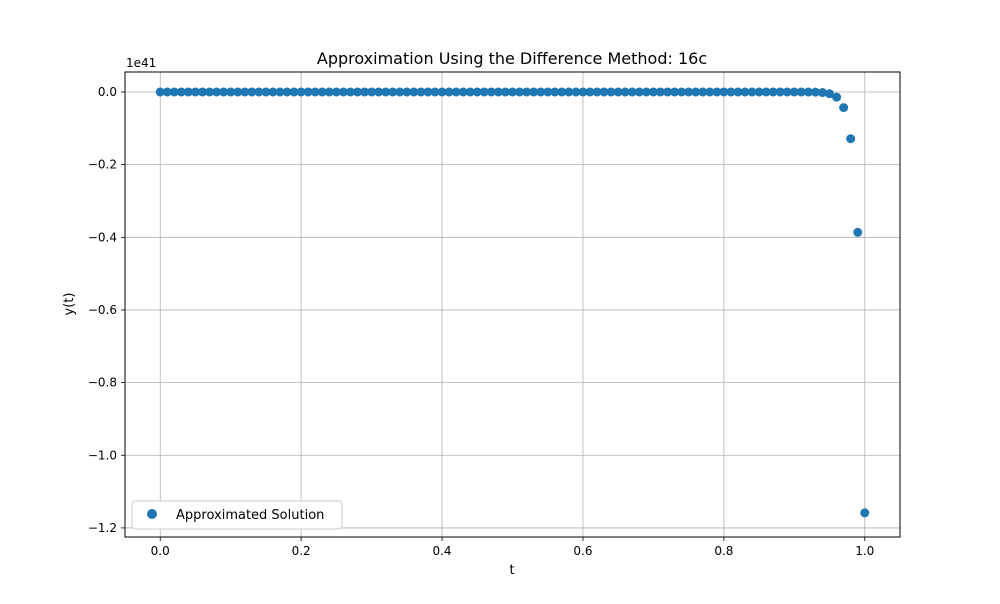  I want to click on legend-marker, so click(152, 514).